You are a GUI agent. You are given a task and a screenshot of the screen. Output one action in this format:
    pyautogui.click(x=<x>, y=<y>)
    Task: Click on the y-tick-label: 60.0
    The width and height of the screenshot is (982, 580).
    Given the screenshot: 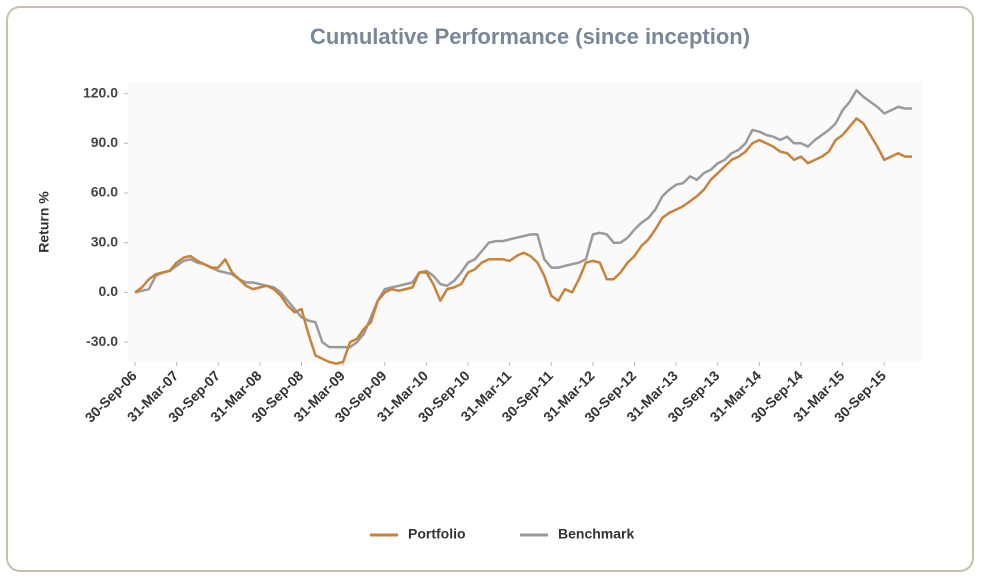 What is the action you would take?
    pyautogui.click(x=104, y=192)
    